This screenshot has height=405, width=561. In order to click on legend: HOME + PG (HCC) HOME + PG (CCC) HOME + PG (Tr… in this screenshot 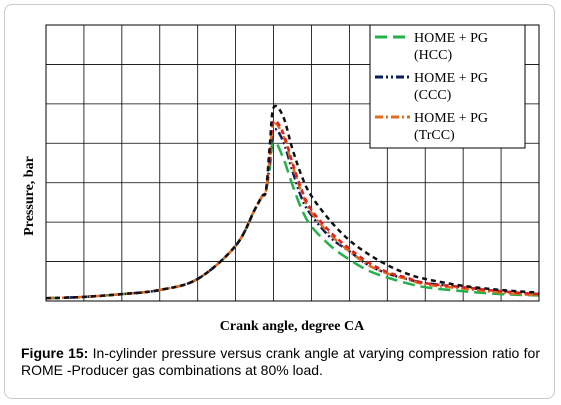, I will do `click(447, 86)`.